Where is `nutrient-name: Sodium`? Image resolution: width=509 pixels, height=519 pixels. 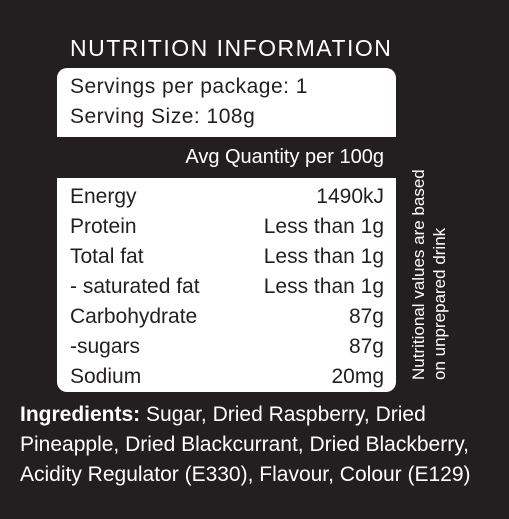 nutrient-name: Sodium is located at coordinates (106, 376).